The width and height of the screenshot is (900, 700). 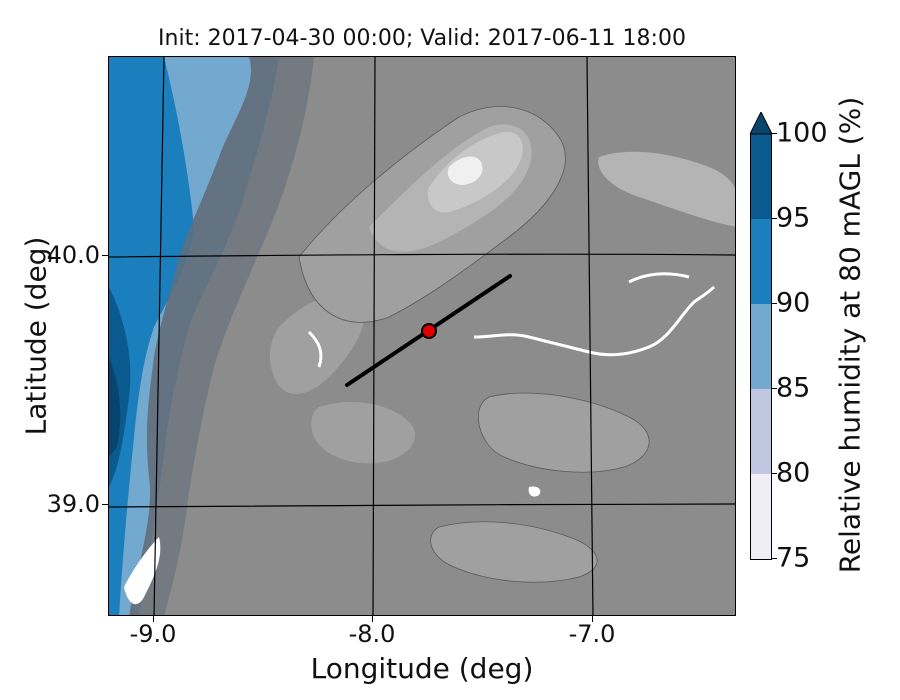 I want to click on cbar-tick-label: 100, so click(x=802, y=133).